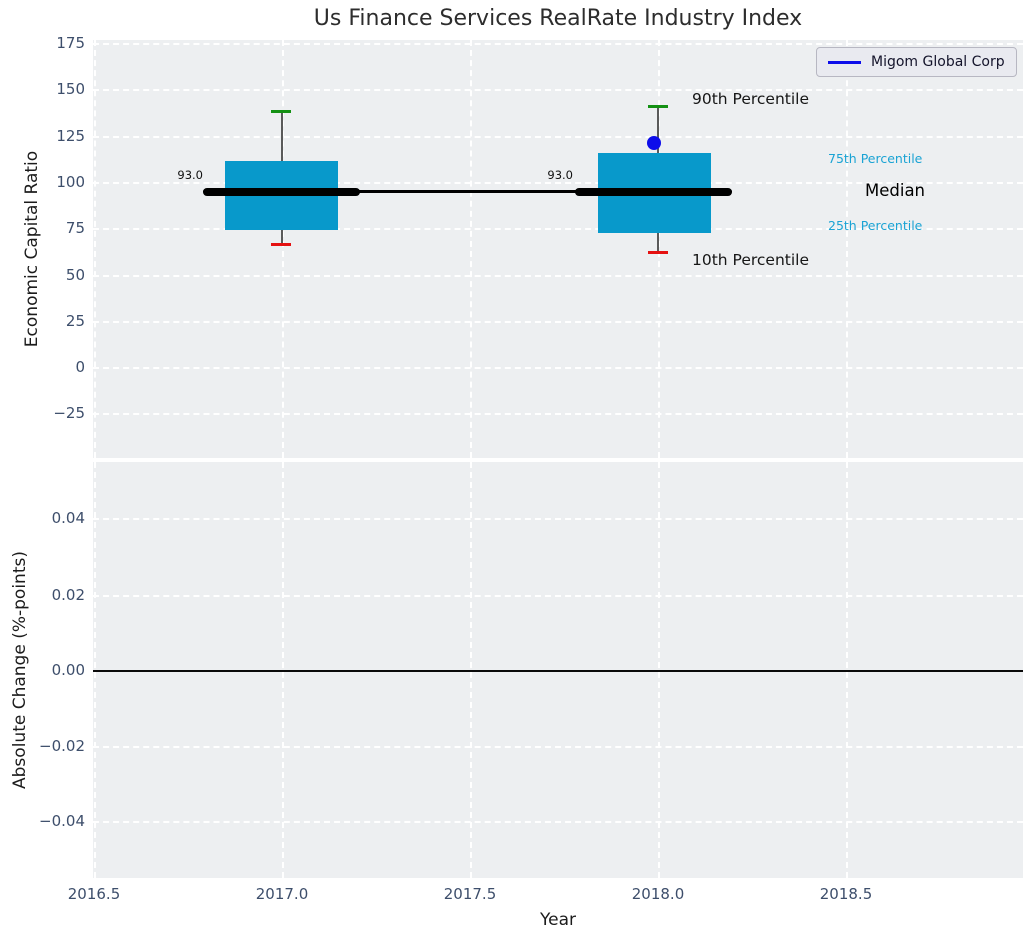  What do you see at coordinates (80, 367) in the screenshot?
I see `y-tick: 0` at bounding box center [80, 367].